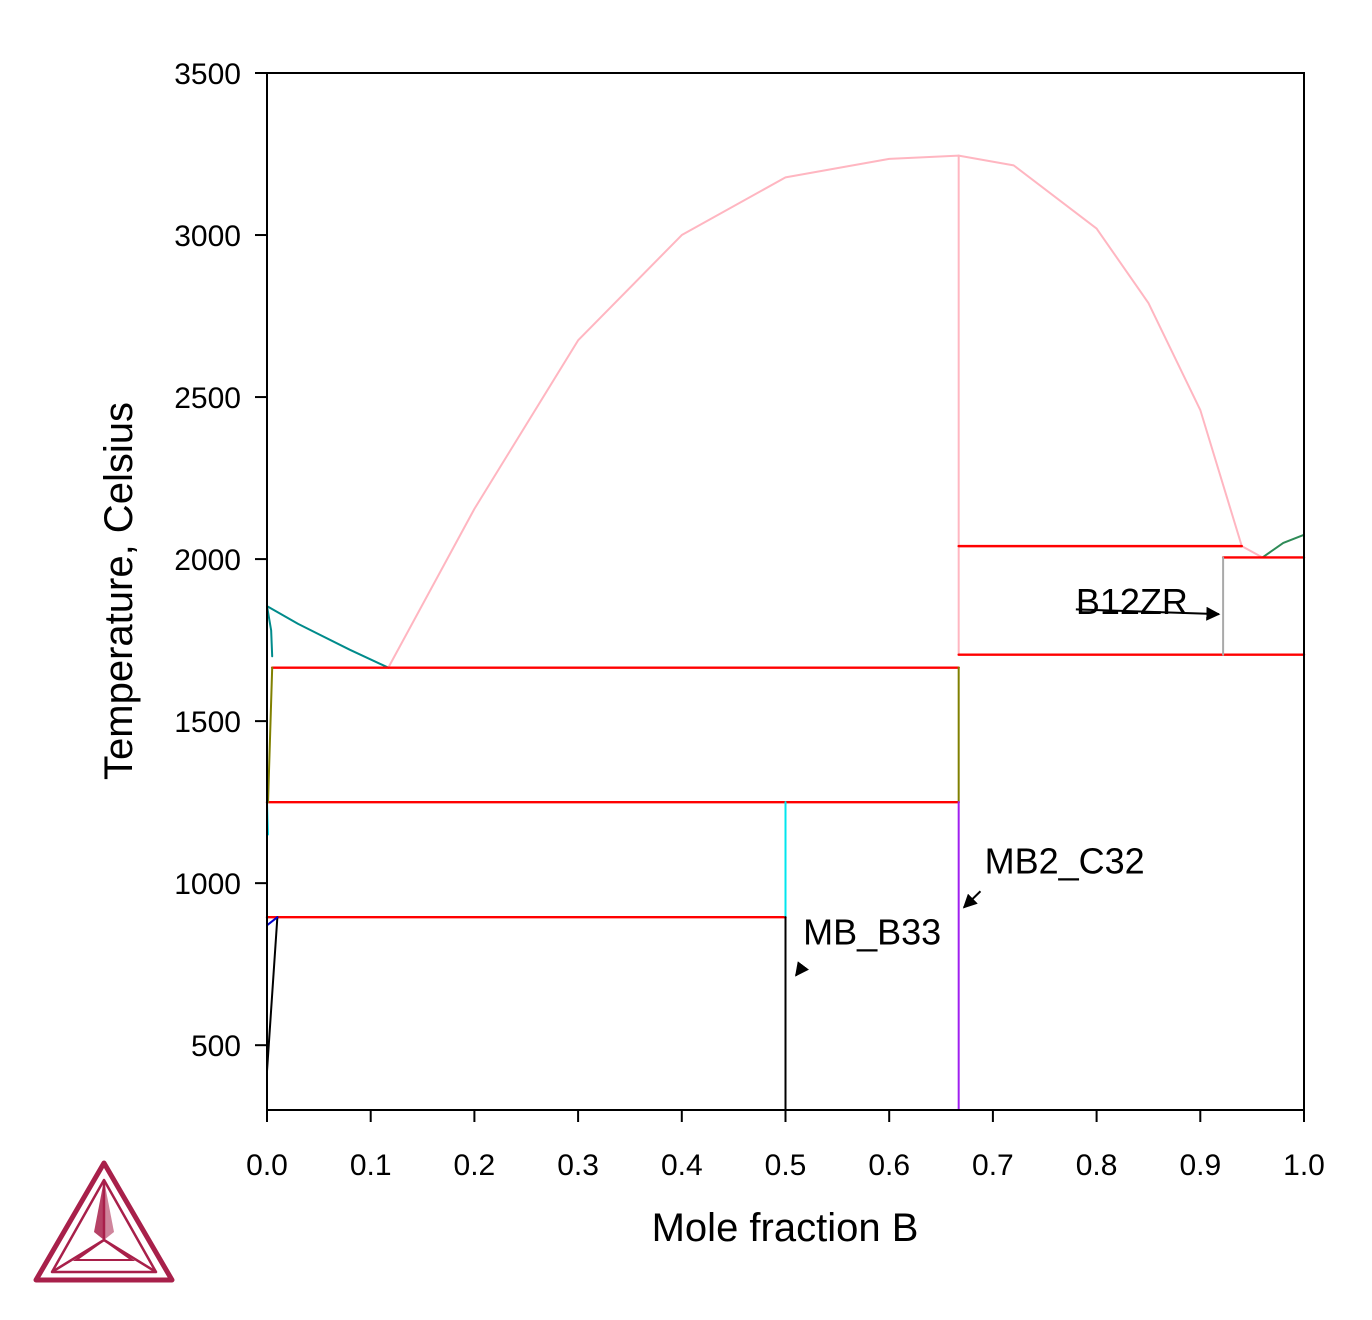 The width and height of the screenshot is (1372, 1320). What do you see at coordinates (1132, 601) in the screenshot?
I see `annotation-label-b12zr: B12ZR` at bounding box center [1132, 601].